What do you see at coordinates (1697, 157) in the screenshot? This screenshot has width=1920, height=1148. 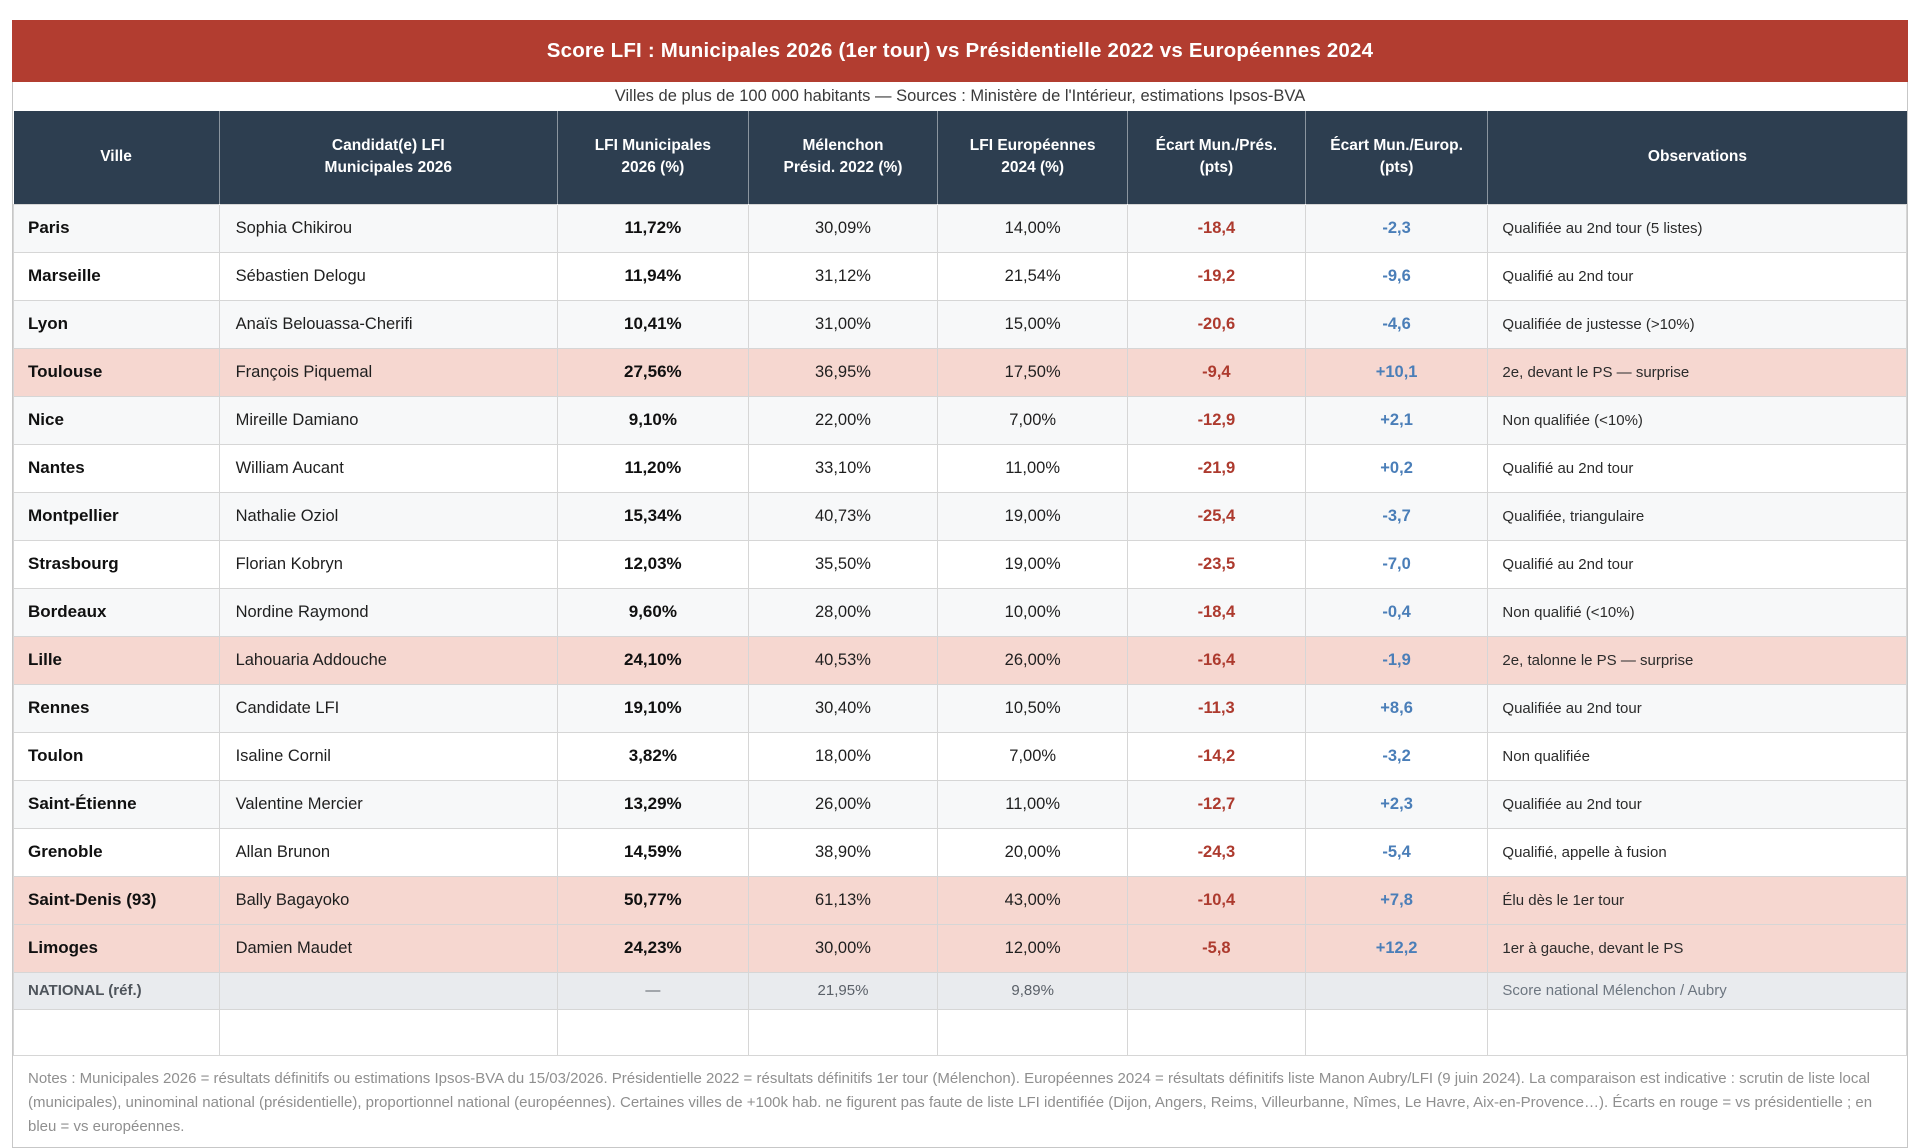 I see `col-header-obs: Observations` at bounding box center [1697, 157].